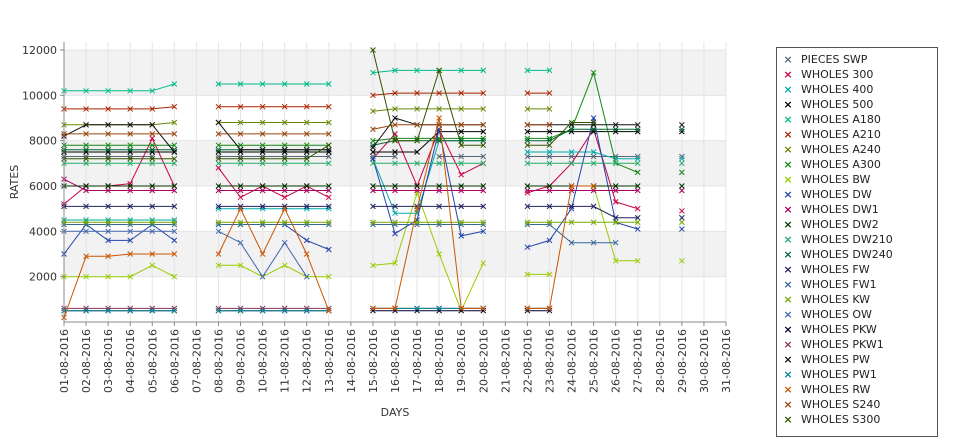 The image size is (975, 437). I want to click on series-wholes-fw1, so click(340, 233).